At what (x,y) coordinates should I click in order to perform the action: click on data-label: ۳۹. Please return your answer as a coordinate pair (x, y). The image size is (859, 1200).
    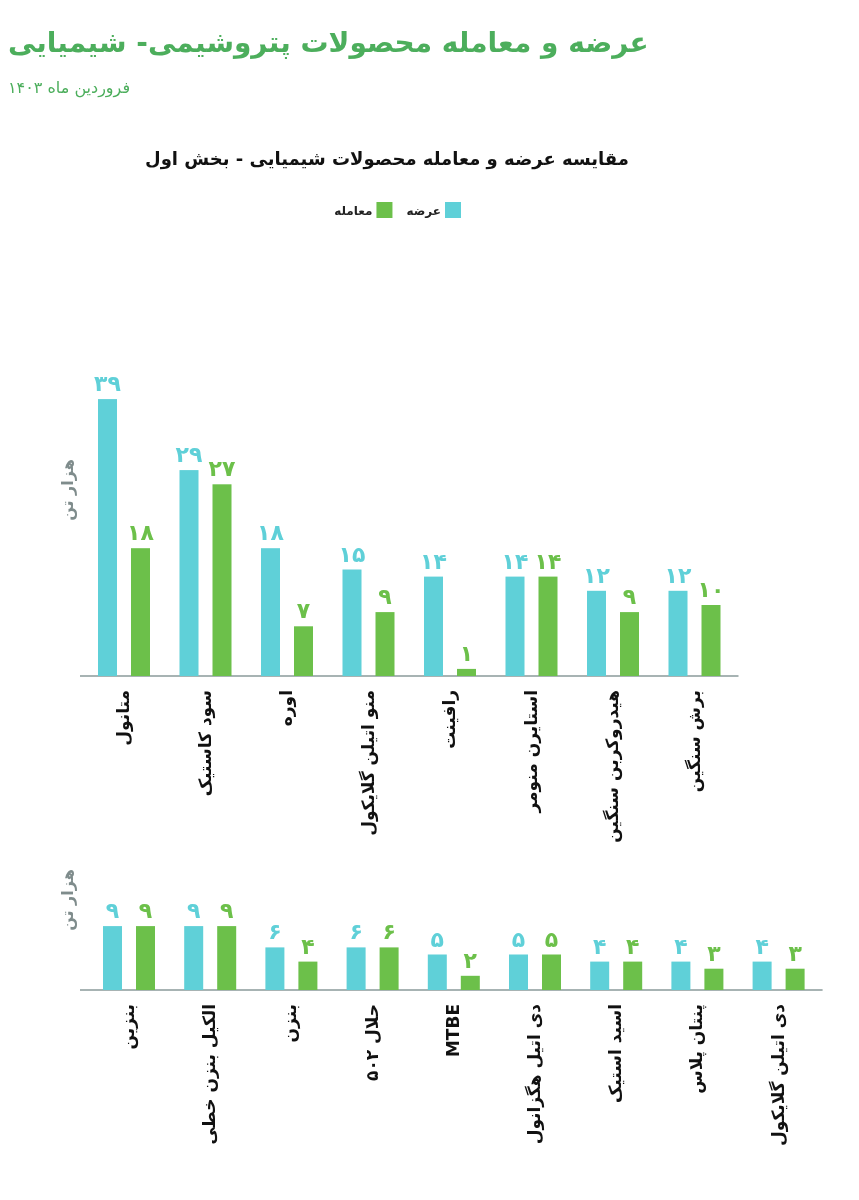
    Looking at the image, I should click on (107, 384).